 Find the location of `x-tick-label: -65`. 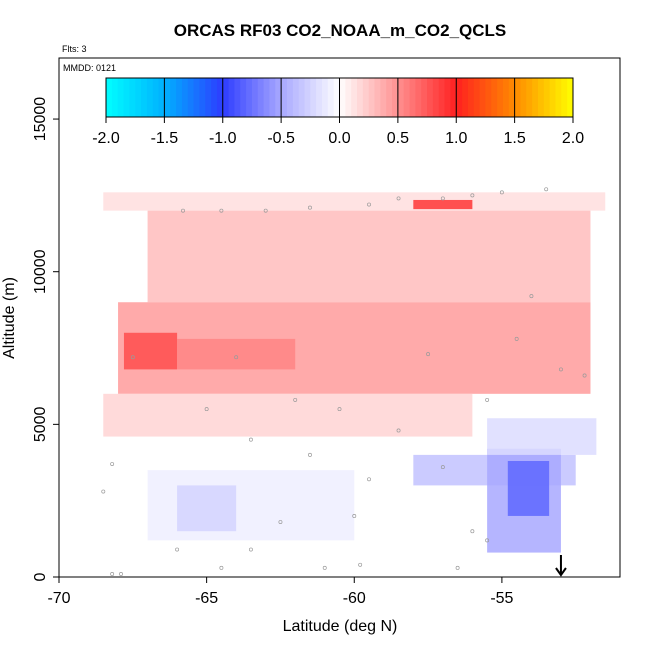

x-tick-label: -65 is located at coordinates (206, 598).